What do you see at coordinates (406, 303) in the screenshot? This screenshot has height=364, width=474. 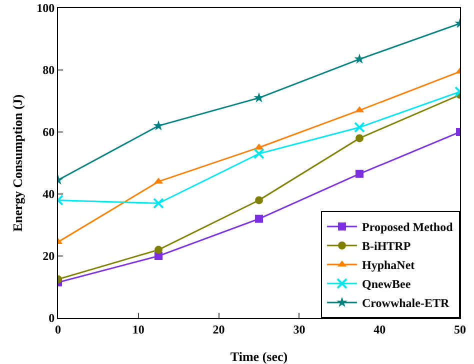 I see `legend-label: Crowwhale-ETR` at bounding box center [406, 303].